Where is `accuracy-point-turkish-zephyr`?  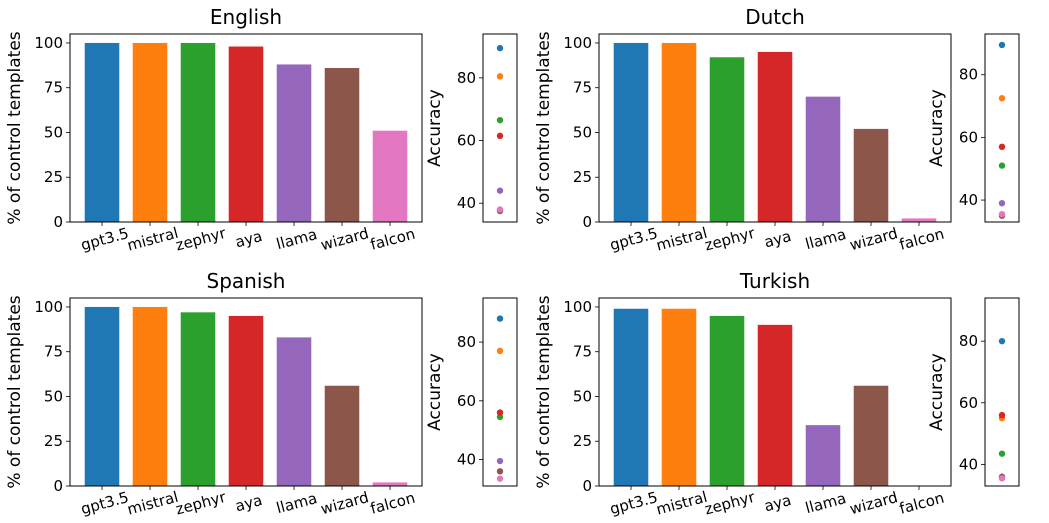
accuracy-point-turkish-zephyr is located at coordinates (1002, 453).